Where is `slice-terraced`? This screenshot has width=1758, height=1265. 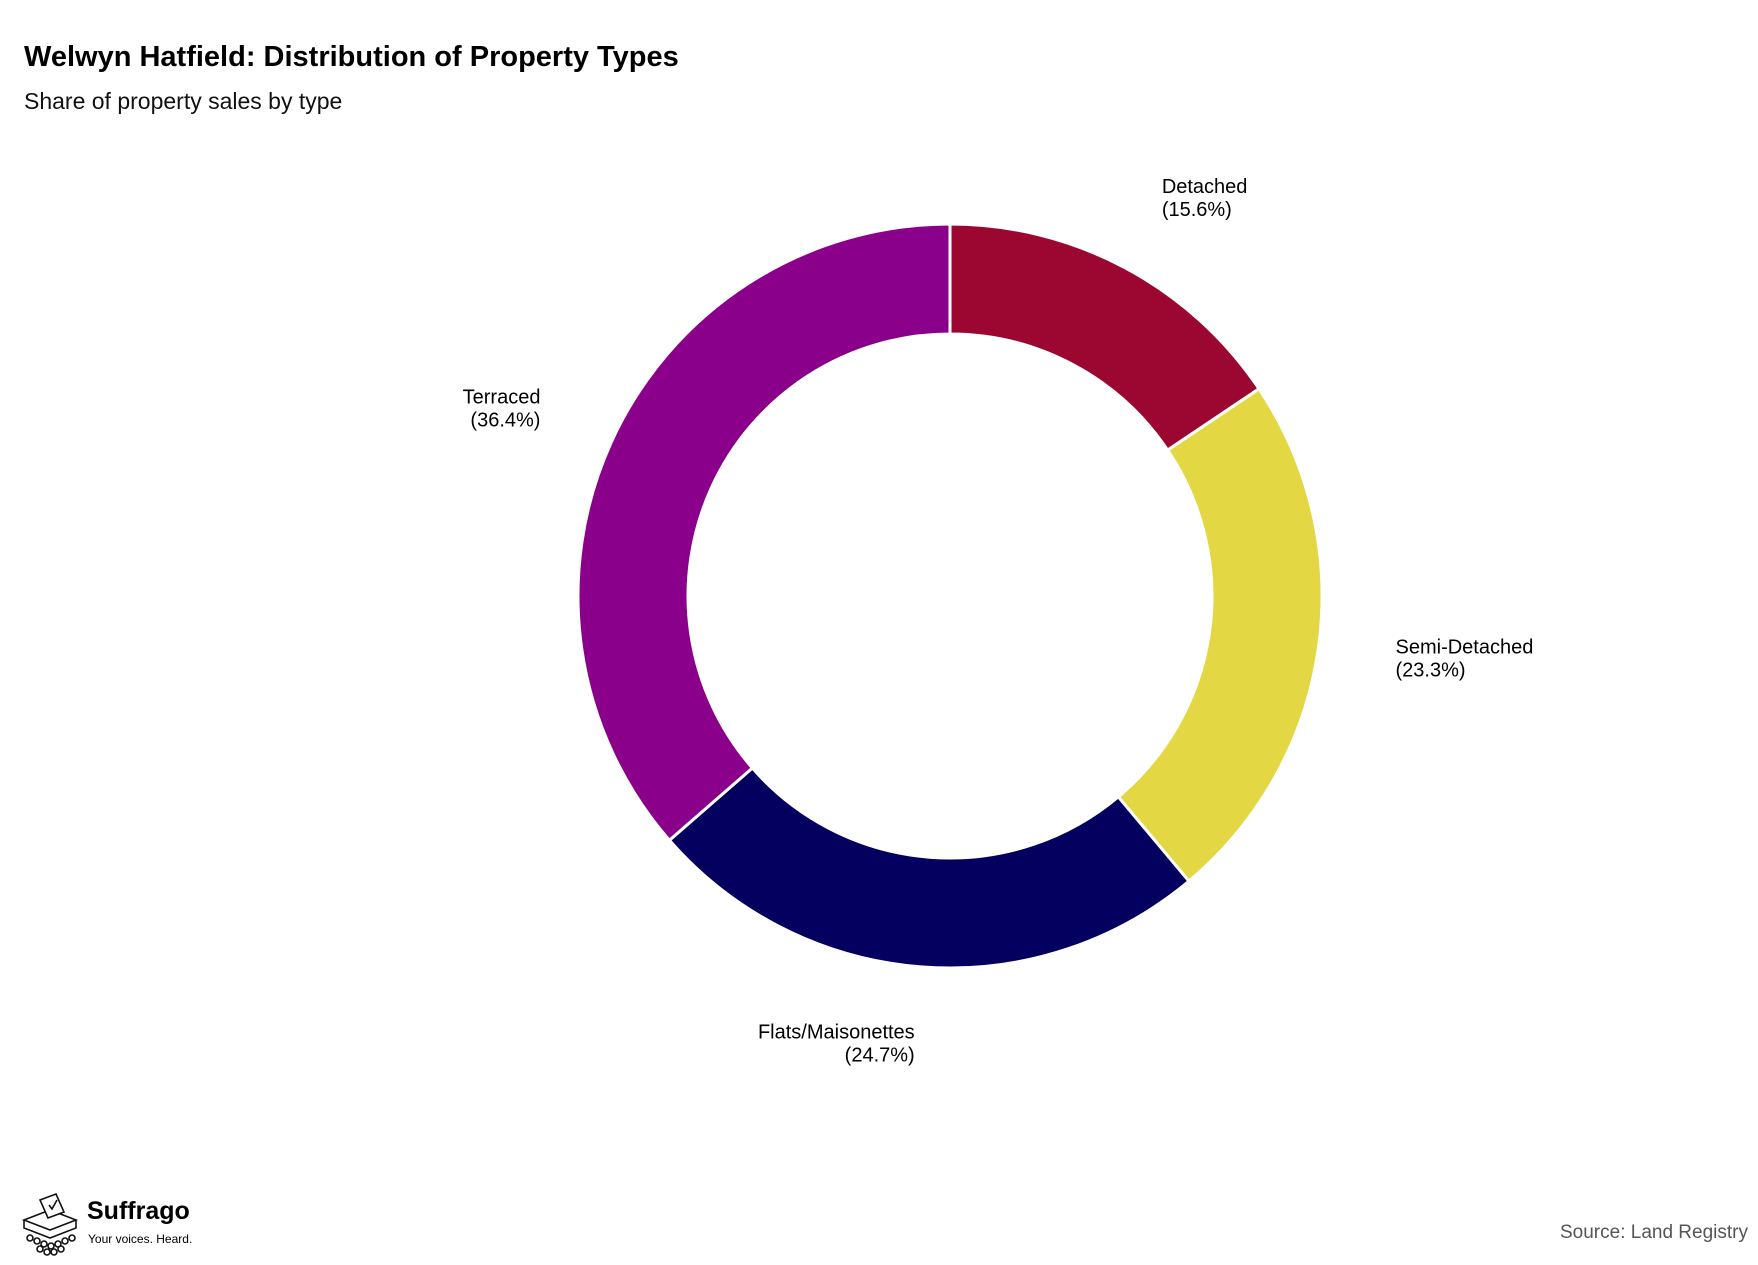 slice-terraced is located at coordinates (764, 532).